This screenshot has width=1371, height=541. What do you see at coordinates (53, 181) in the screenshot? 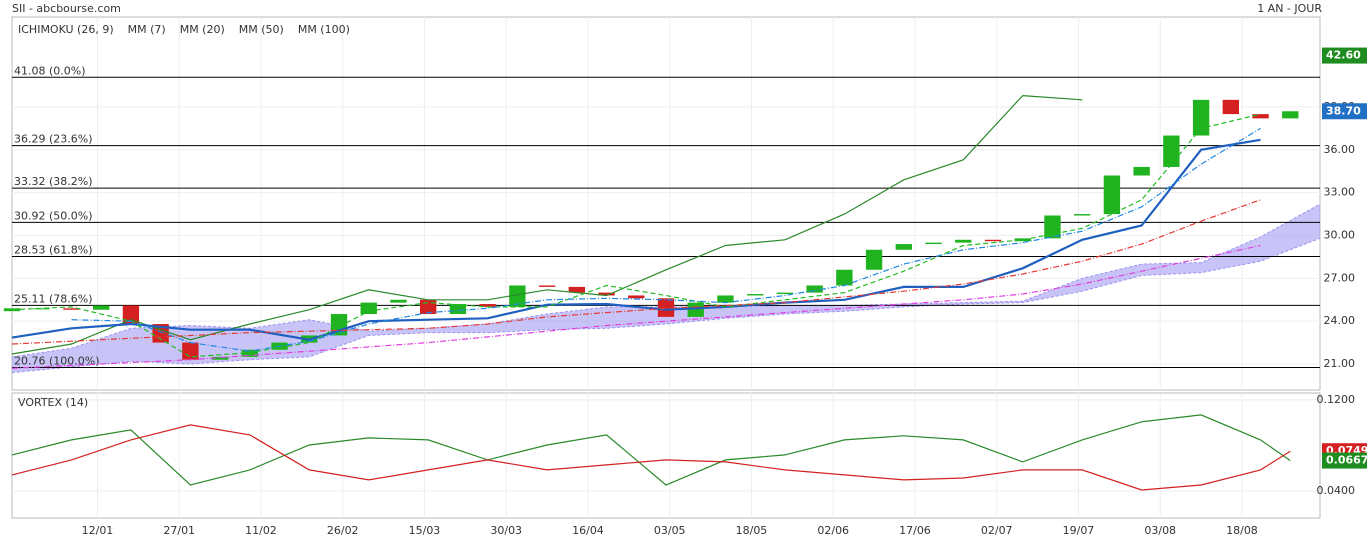
I see `fib-label: 33.32 (38.2%)` at bounding box center [53, 181].